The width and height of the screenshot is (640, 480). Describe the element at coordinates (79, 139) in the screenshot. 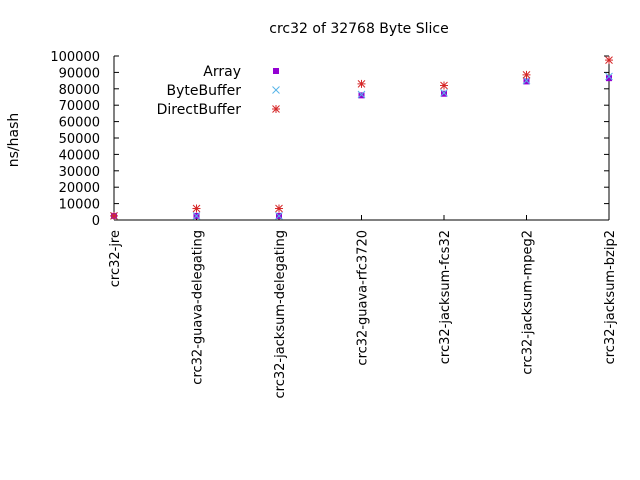

I see `y-tick-label: 50000` at that location.